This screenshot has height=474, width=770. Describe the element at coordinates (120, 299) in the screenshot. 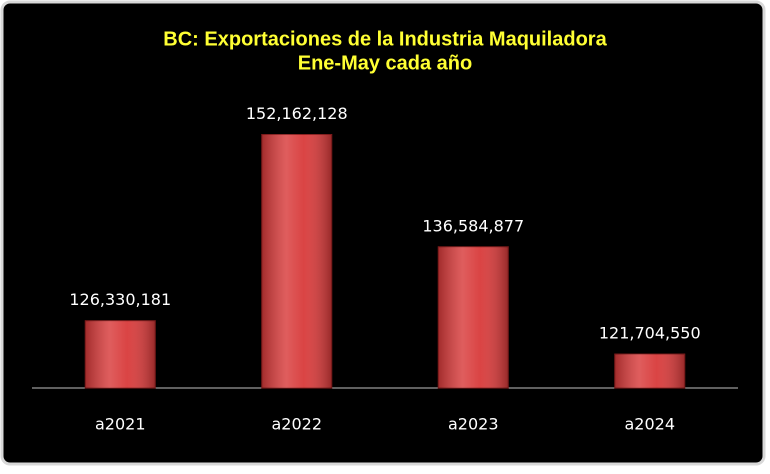

I see `value-label: 126,330,181` at that location.